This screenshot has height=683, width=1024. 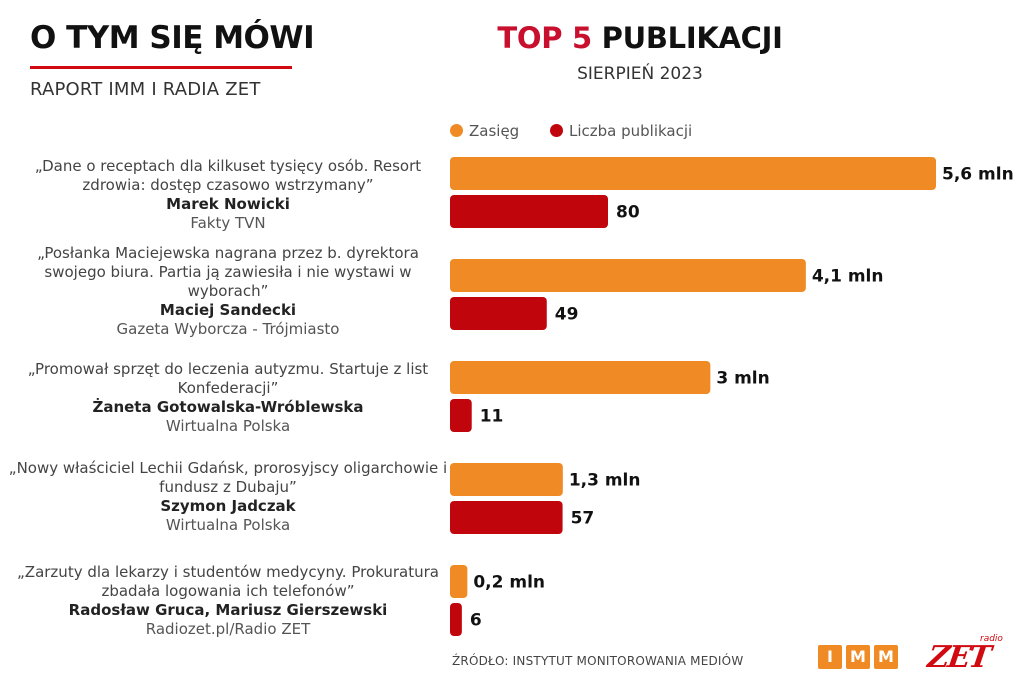 What do you see at coordinates (228, 610) in the screenshot?
I see `publication-author: Radosław Gruca, Mariusz Gierszewski` at bounding box center [228, 610].